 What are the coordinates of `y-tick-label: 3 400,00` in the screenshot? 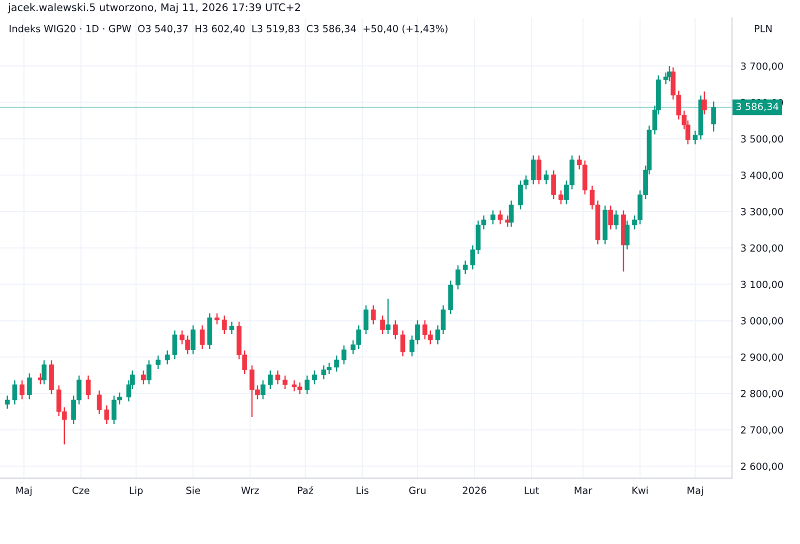 It's located at (762, 176).